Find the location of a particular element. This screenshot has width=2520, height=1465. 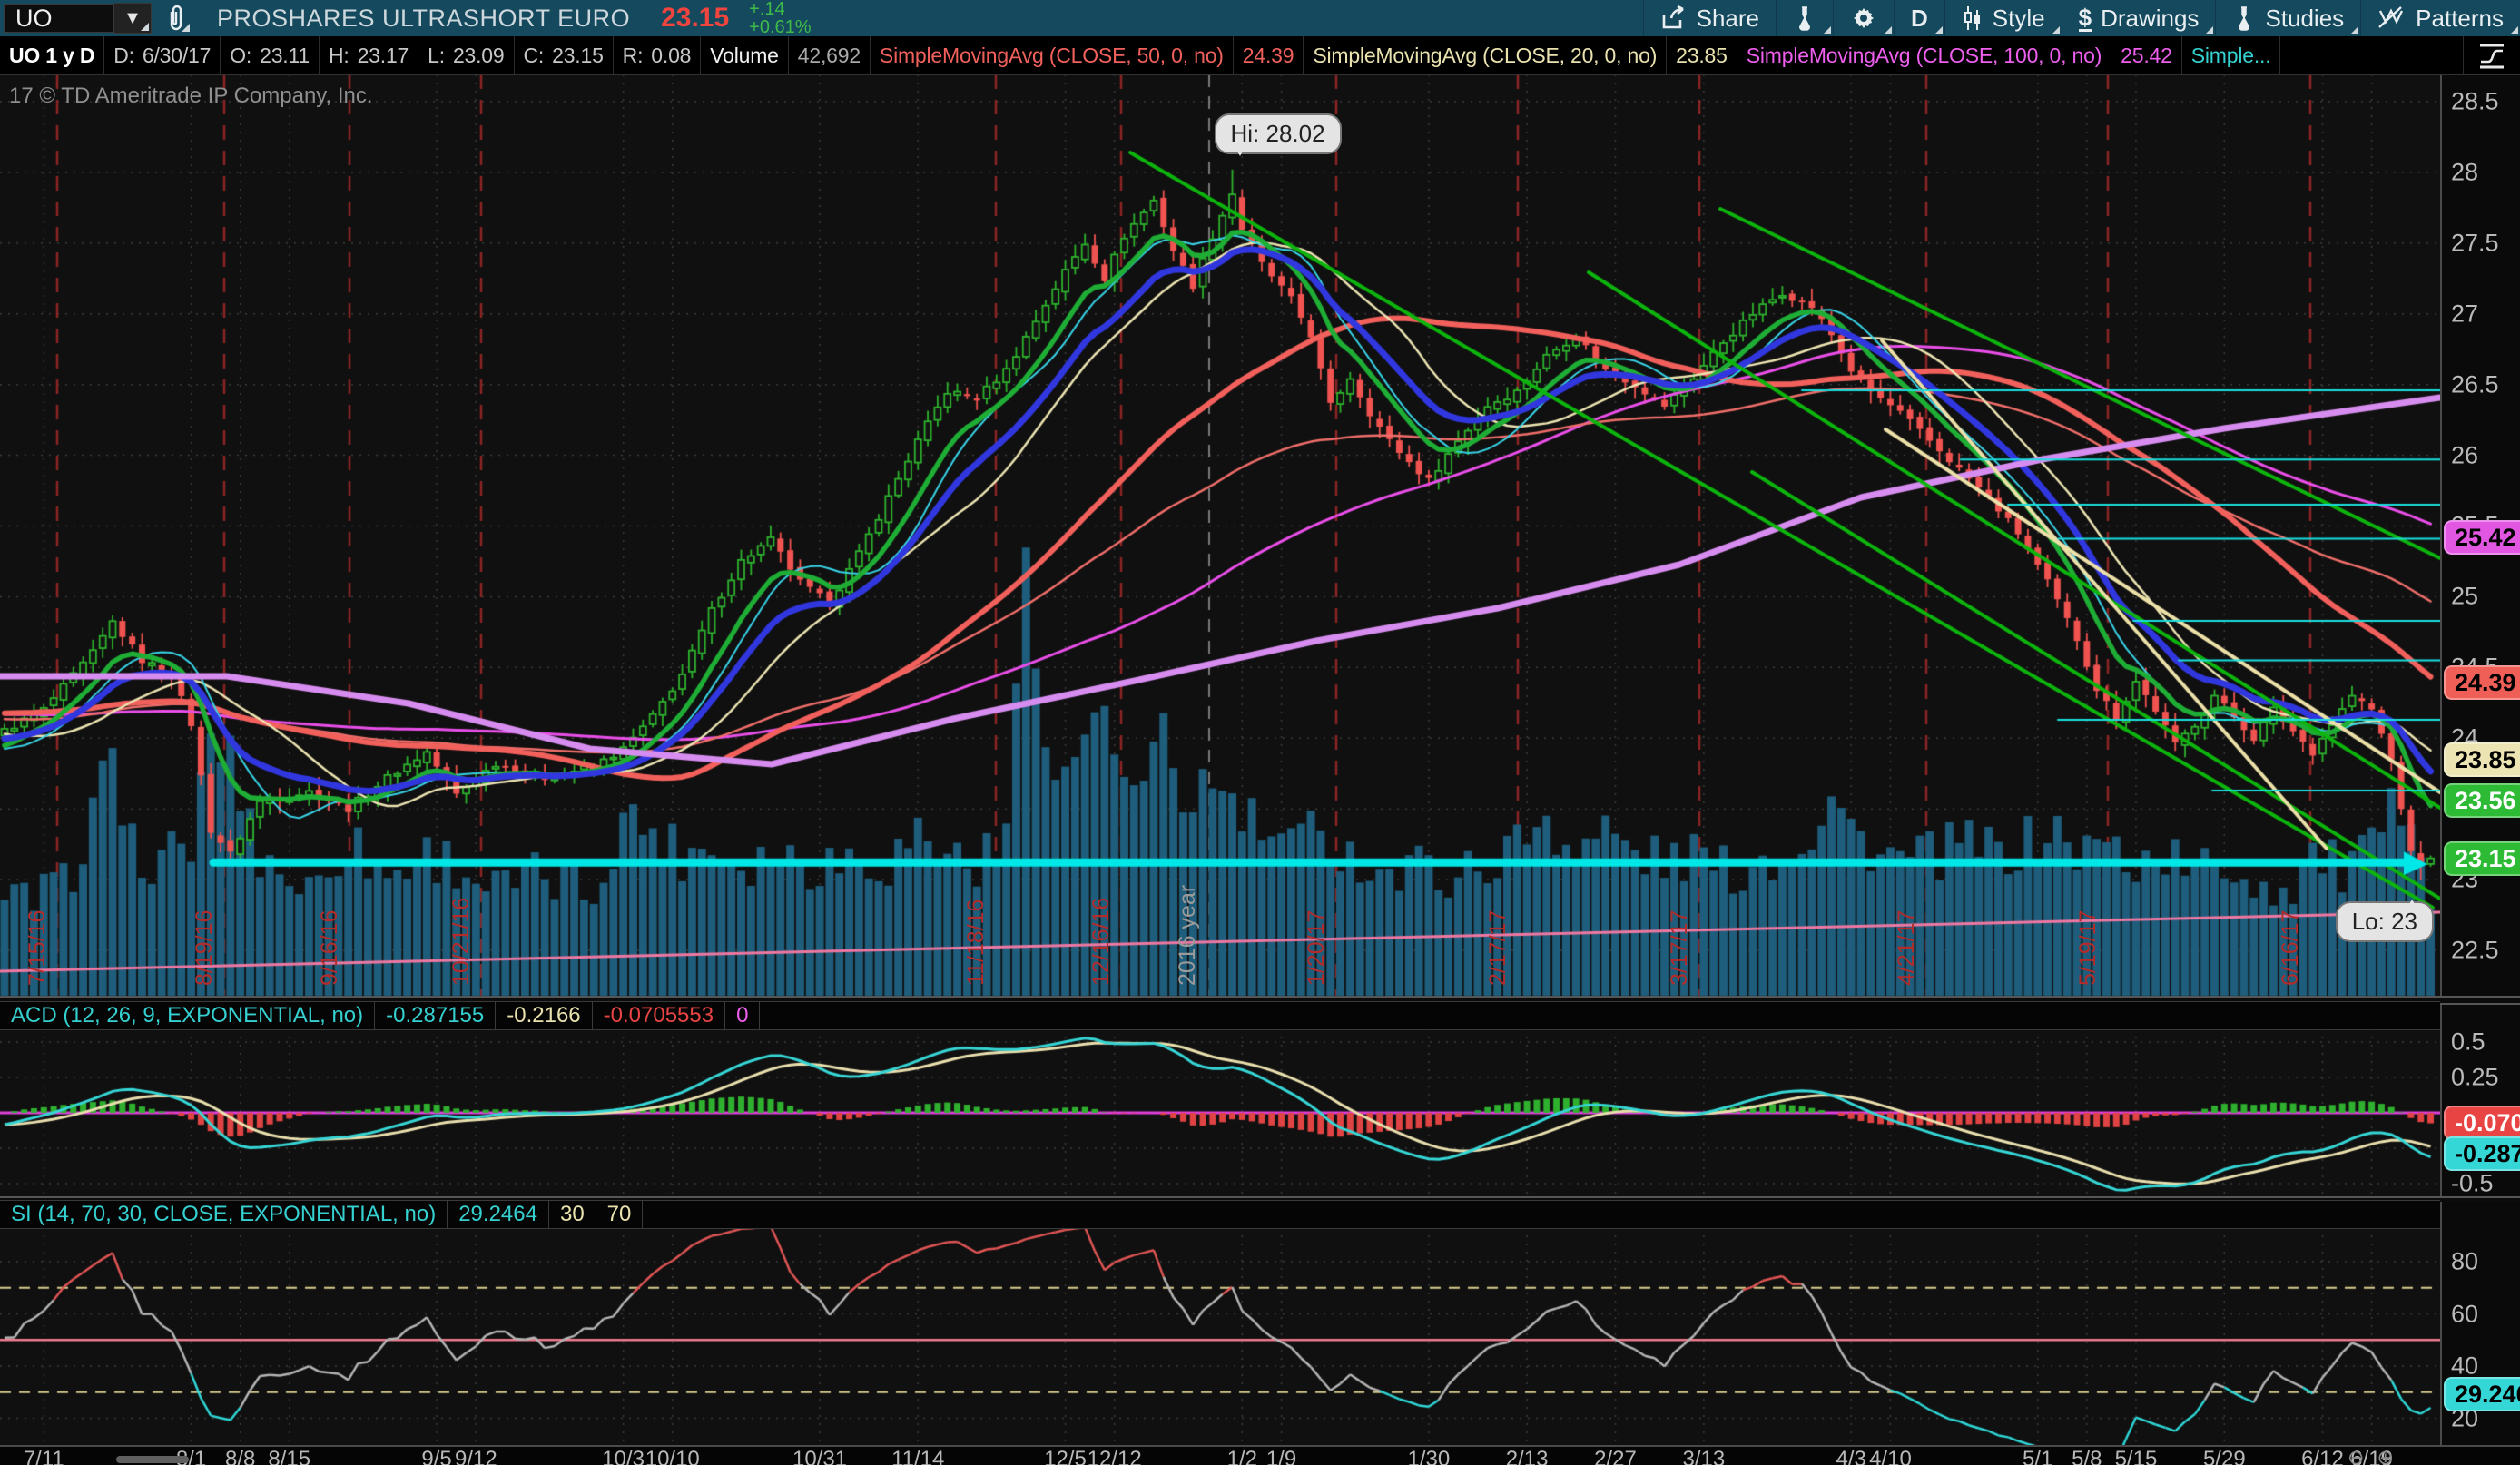

aggregation-button: D is located at coordinates (1919, 18).